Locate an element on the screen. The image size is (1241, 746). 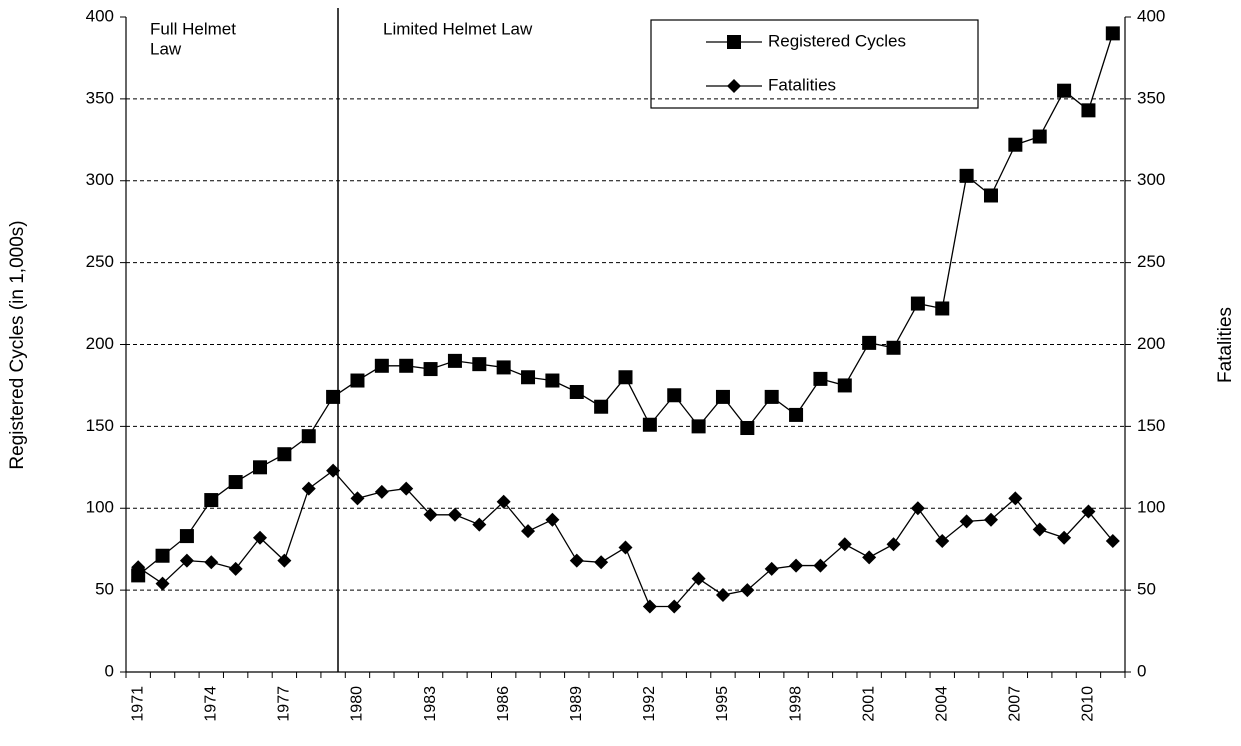
y-tick-label: 350 is located at coordinates (100, 97).